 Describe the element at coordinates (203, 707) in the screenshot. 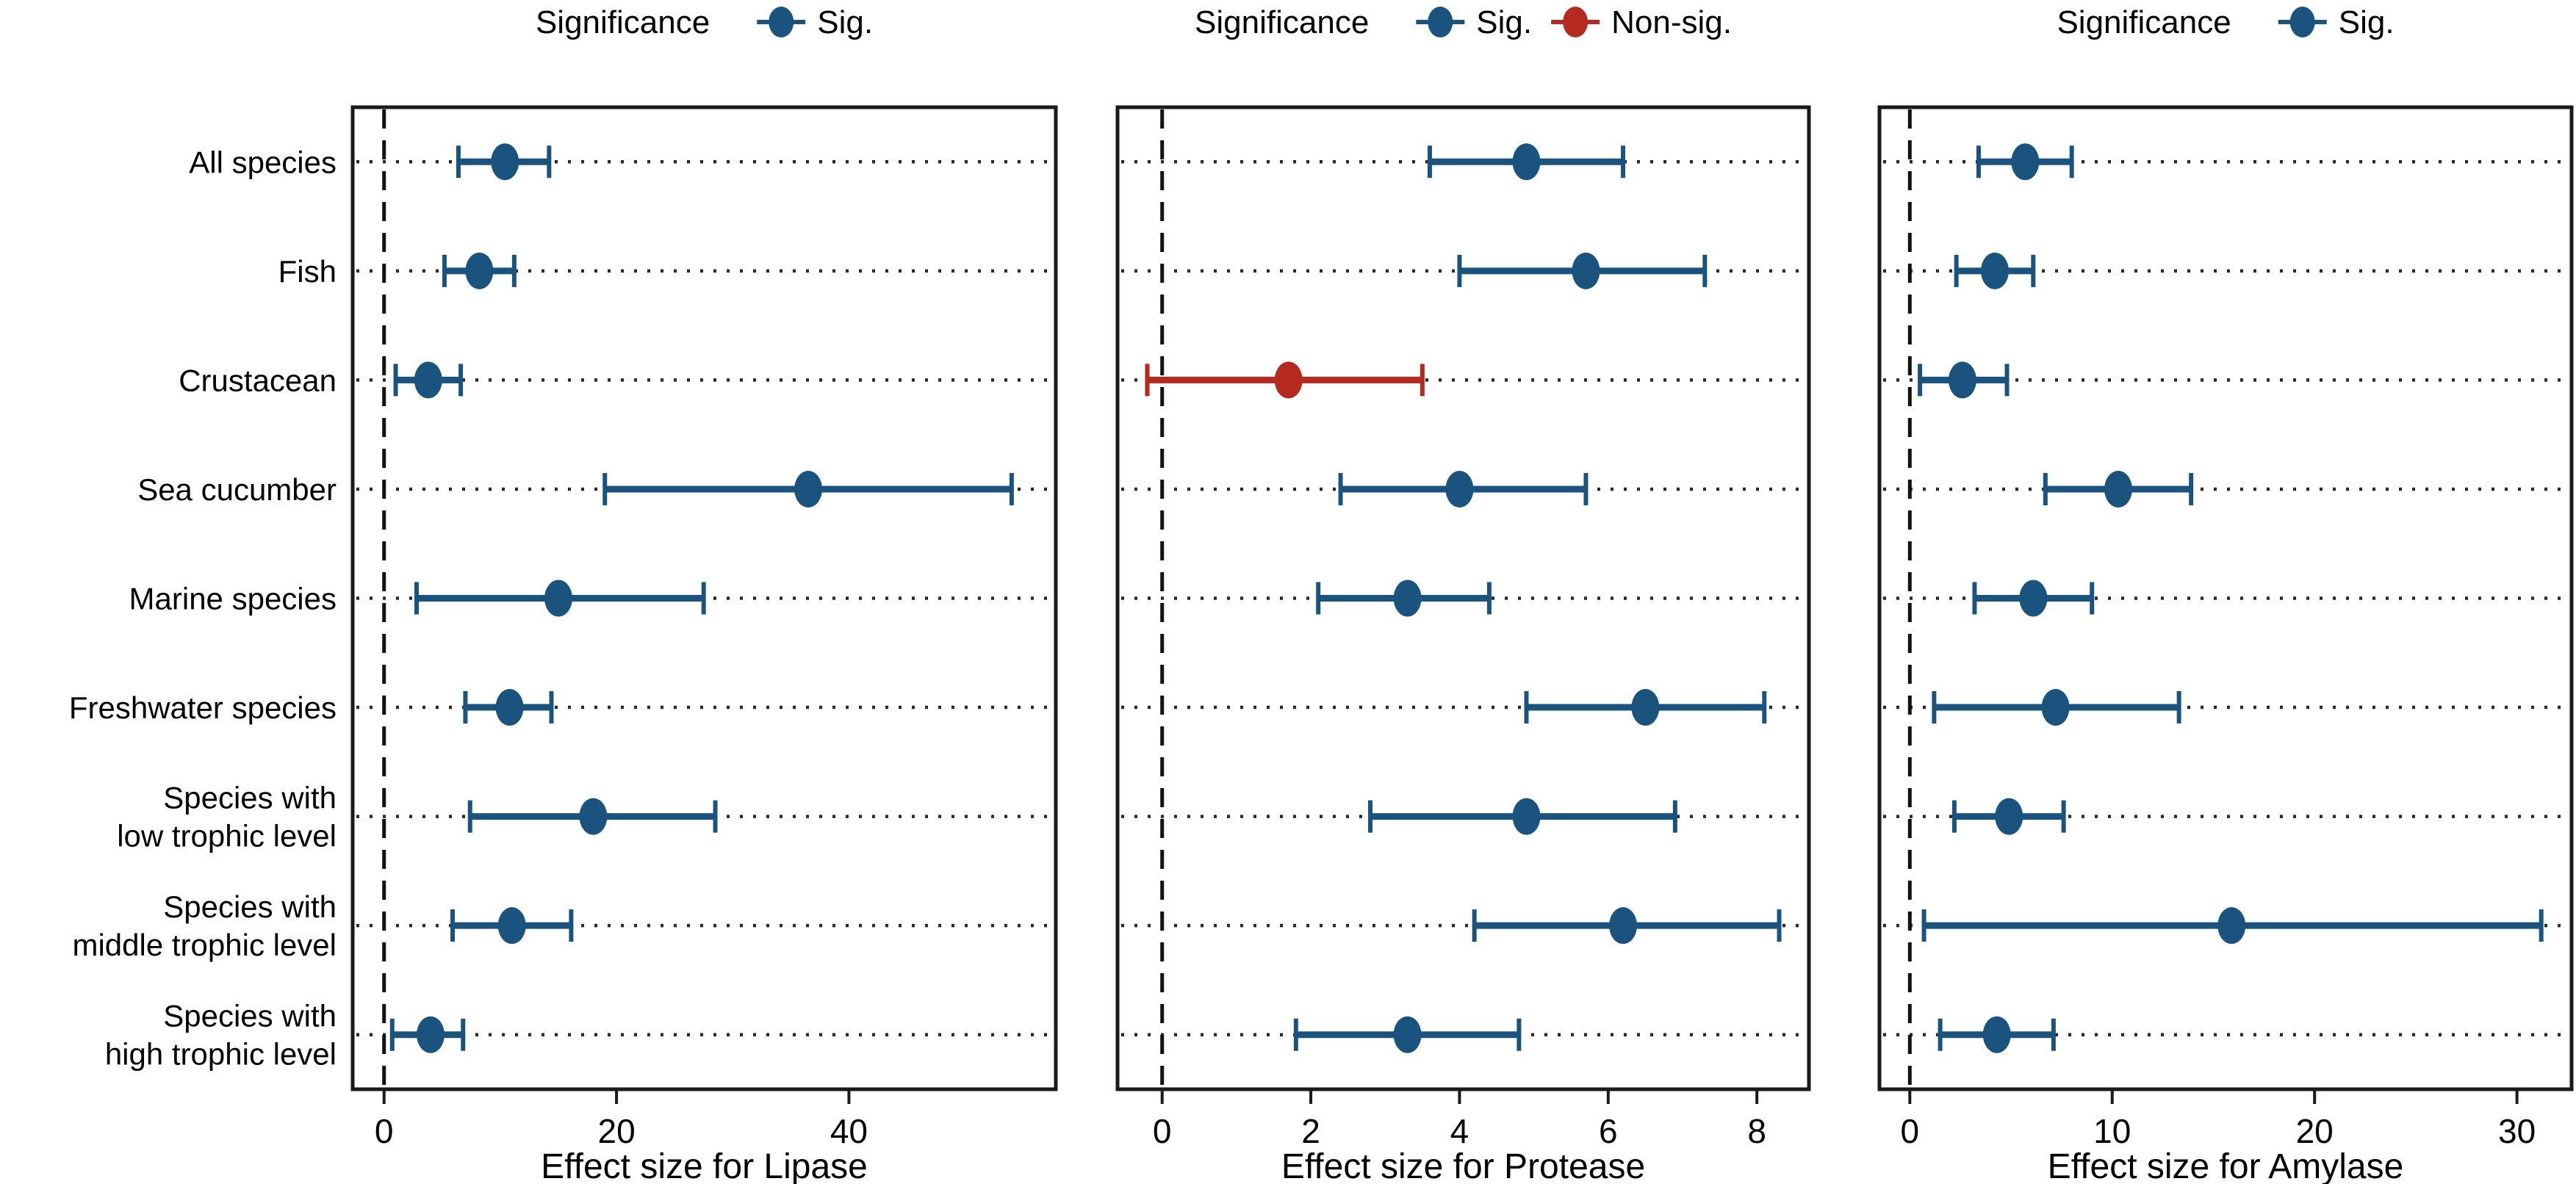

I see `y-axis-category-label: Freshwater species` at that location.